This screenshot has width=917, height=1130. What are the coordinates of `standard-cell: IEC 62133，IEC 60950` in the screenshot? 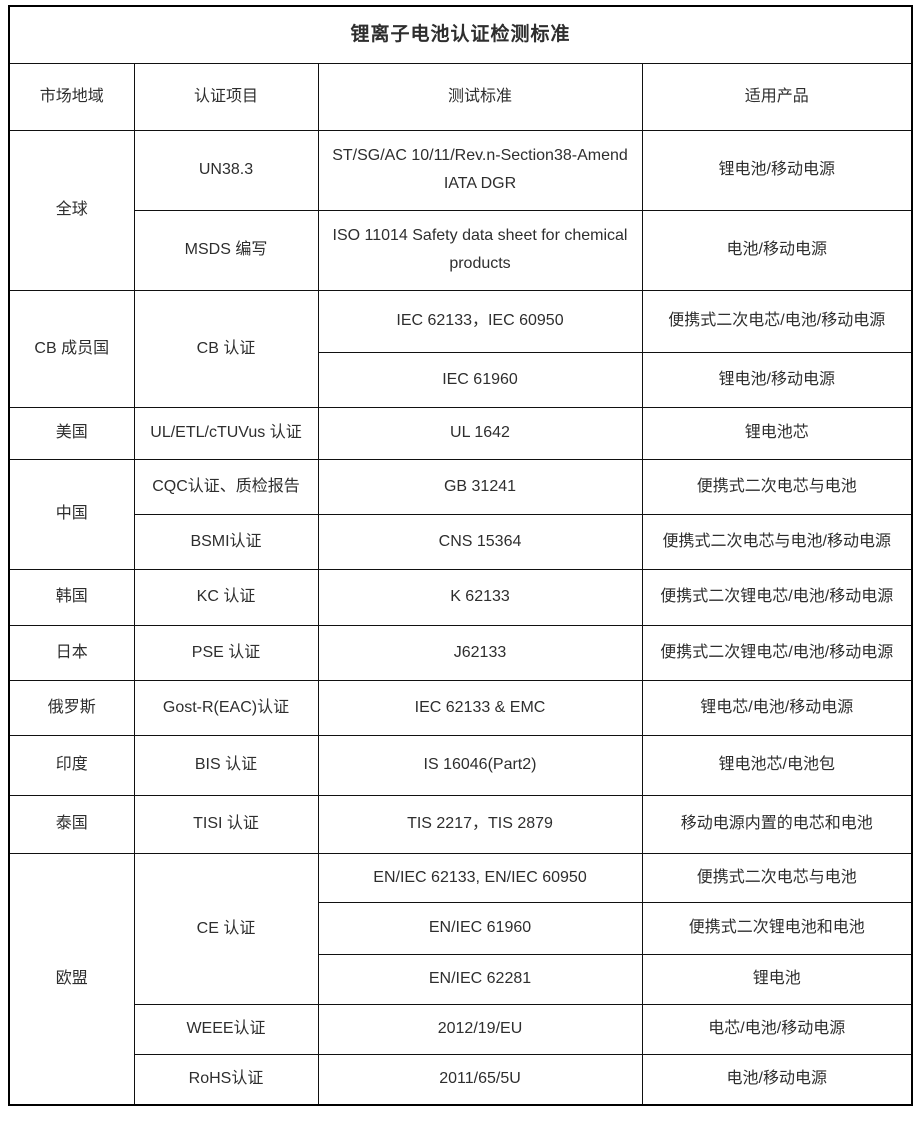 It's located at (480, 321).